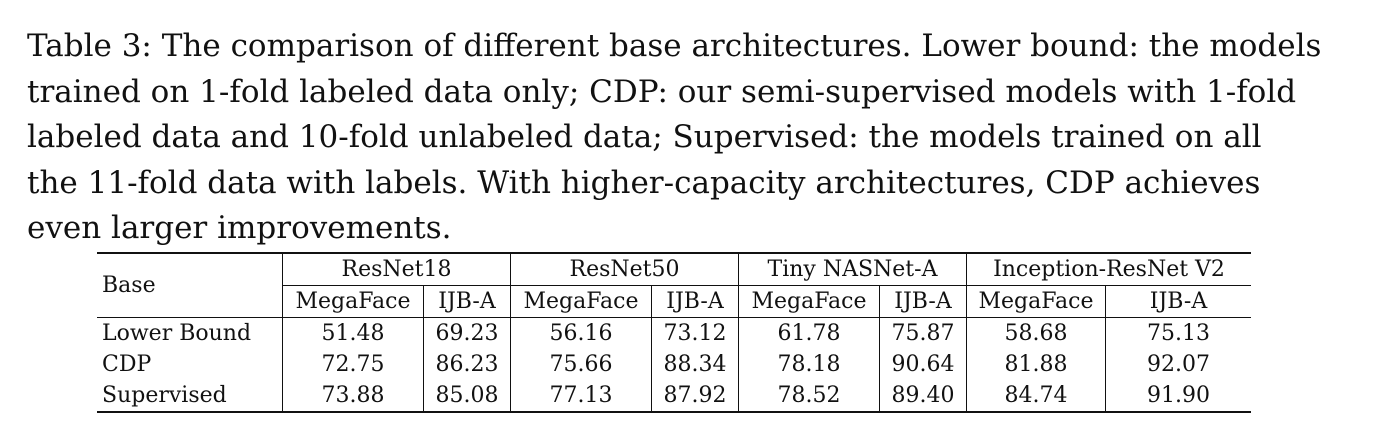  I want to click on table-cell: 81.88, so click(1036, 364).